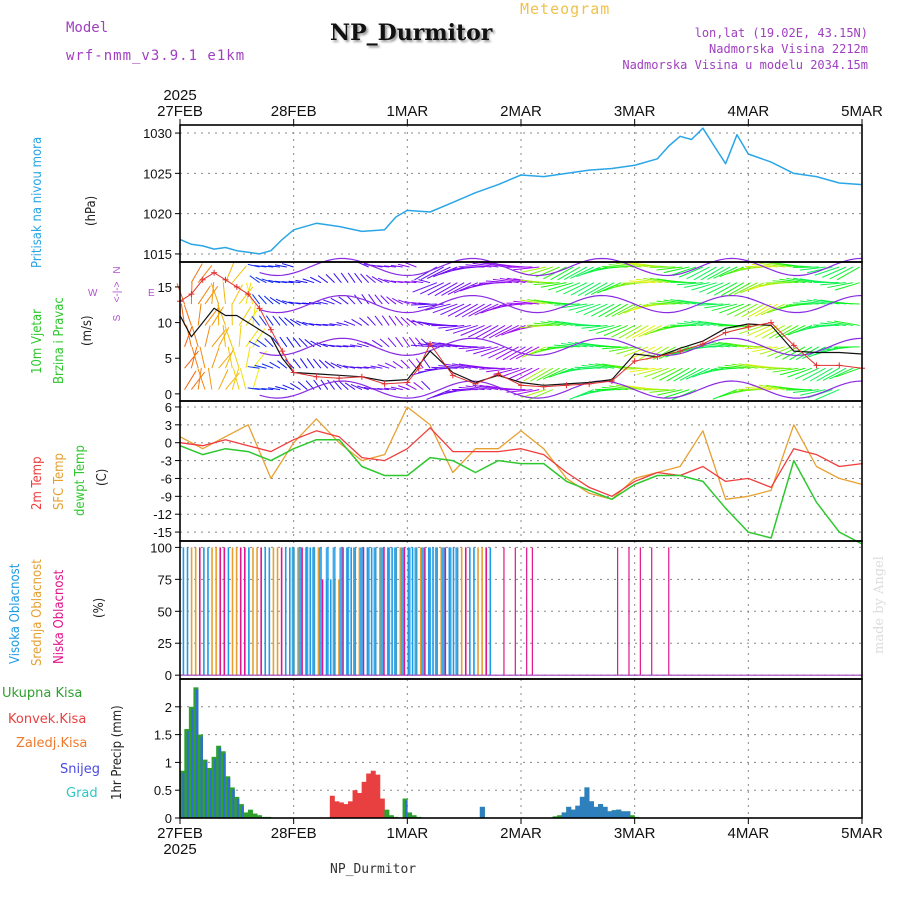 Image resolution: width=900 pixels, height=900 pixels. What do you see at coordinates (168, 358) in the screenshot?
I see `wind-tick-label: 5` at bounding box center [168, 358].